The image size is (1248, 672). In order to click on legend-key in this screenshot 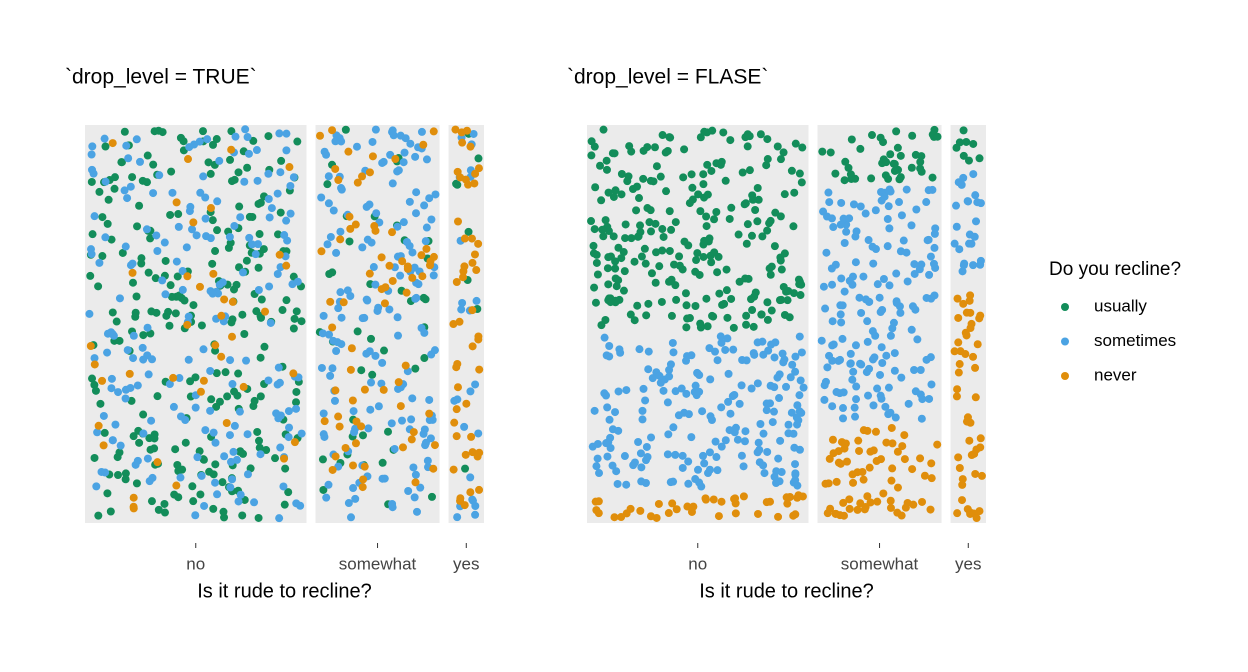, I will do `click(1065, 341)`.